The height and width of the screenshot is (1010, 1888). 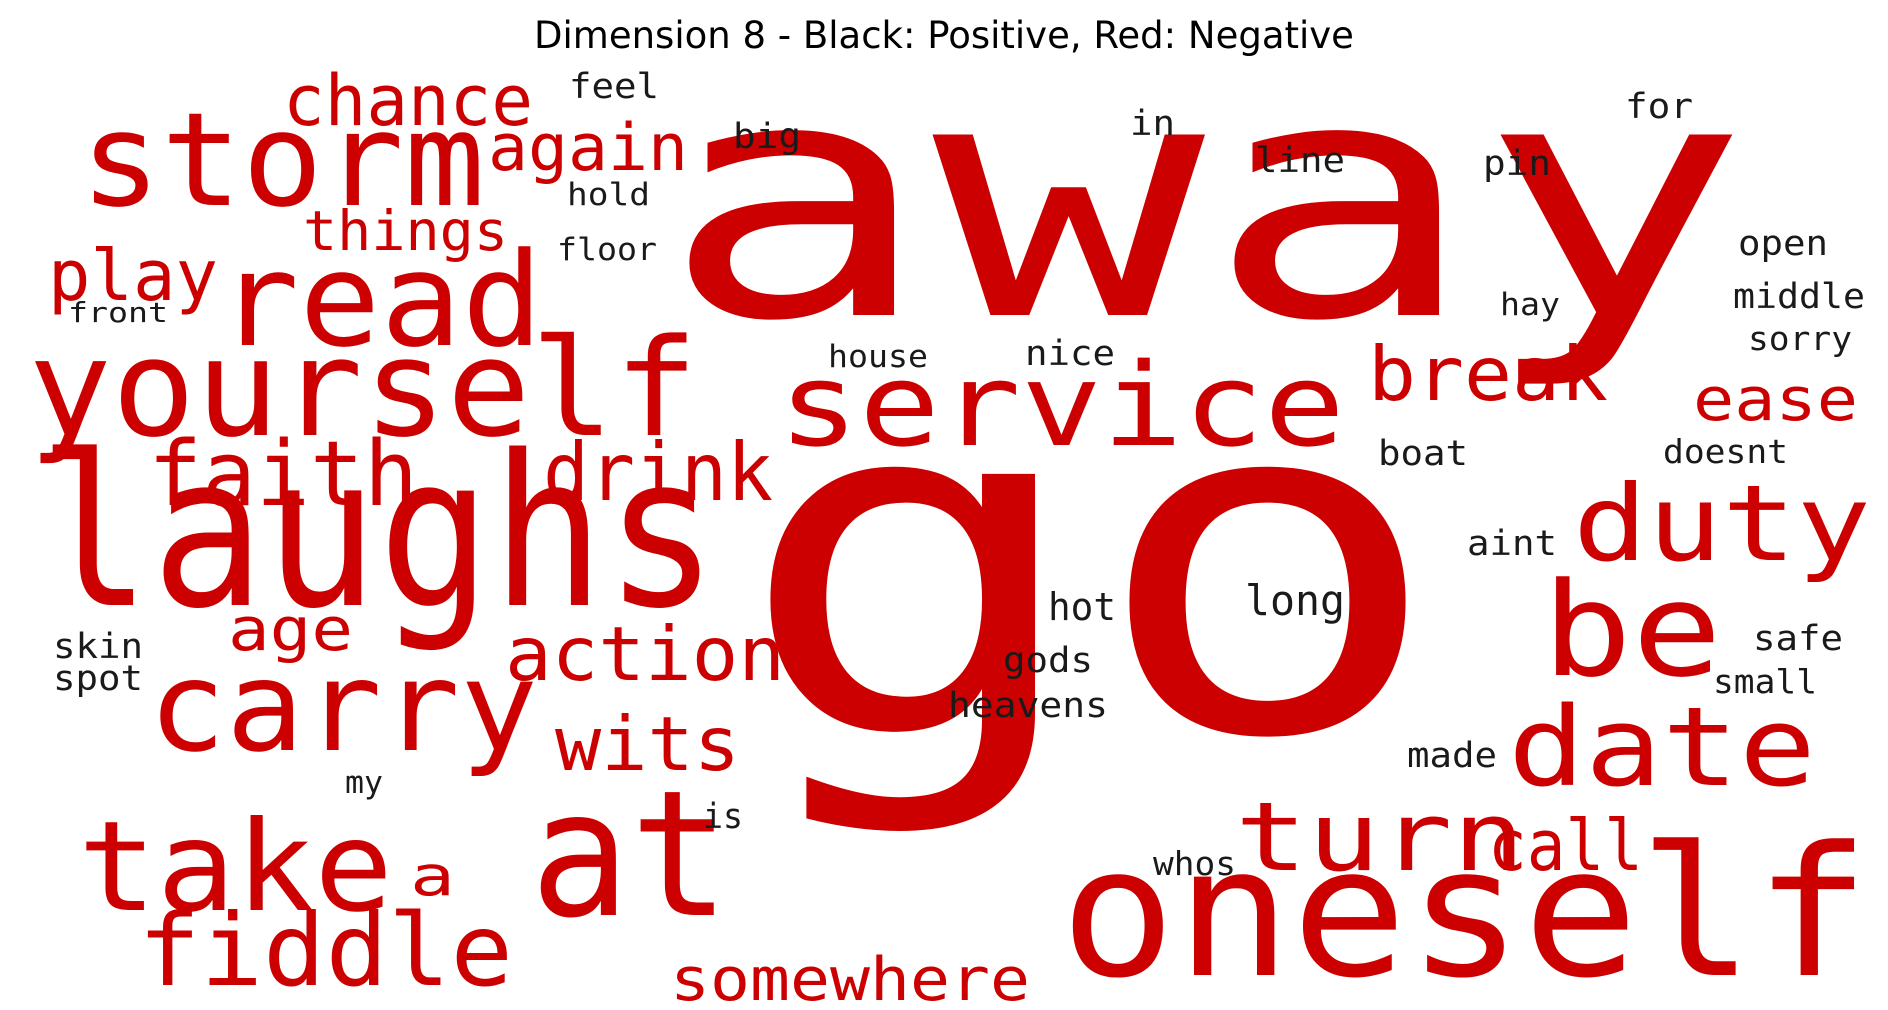 What do you see at coordinates (647, 744) in the screenshot?
I see `word-wits: wits` at bounding box center [647, 744].